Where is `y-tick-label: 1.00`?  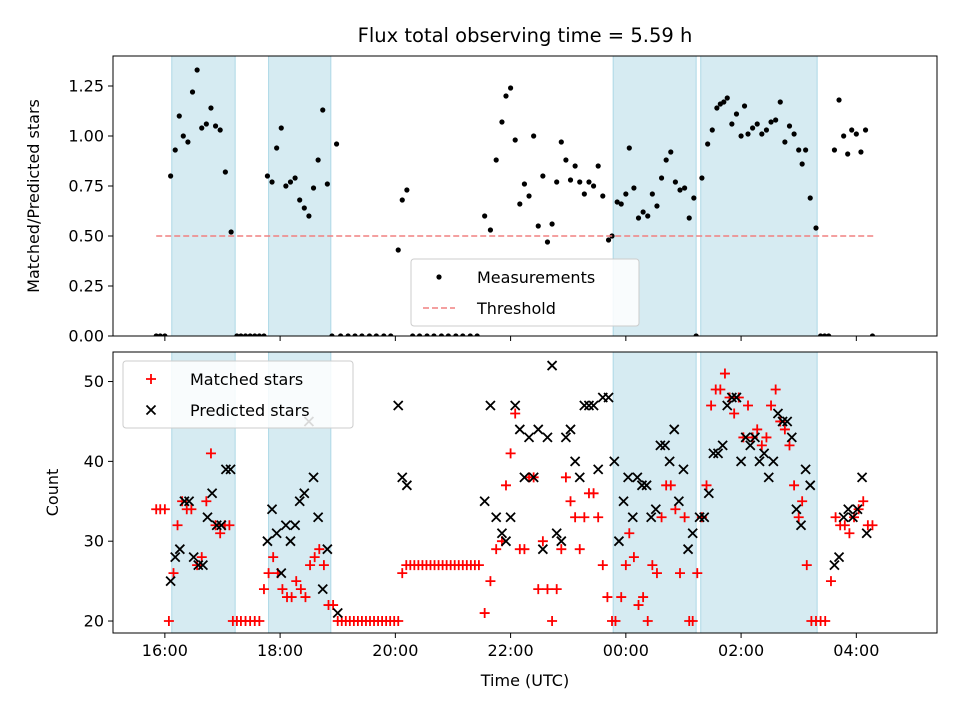 y-tick-label: 1.00 is located at coordinates (86, 136).